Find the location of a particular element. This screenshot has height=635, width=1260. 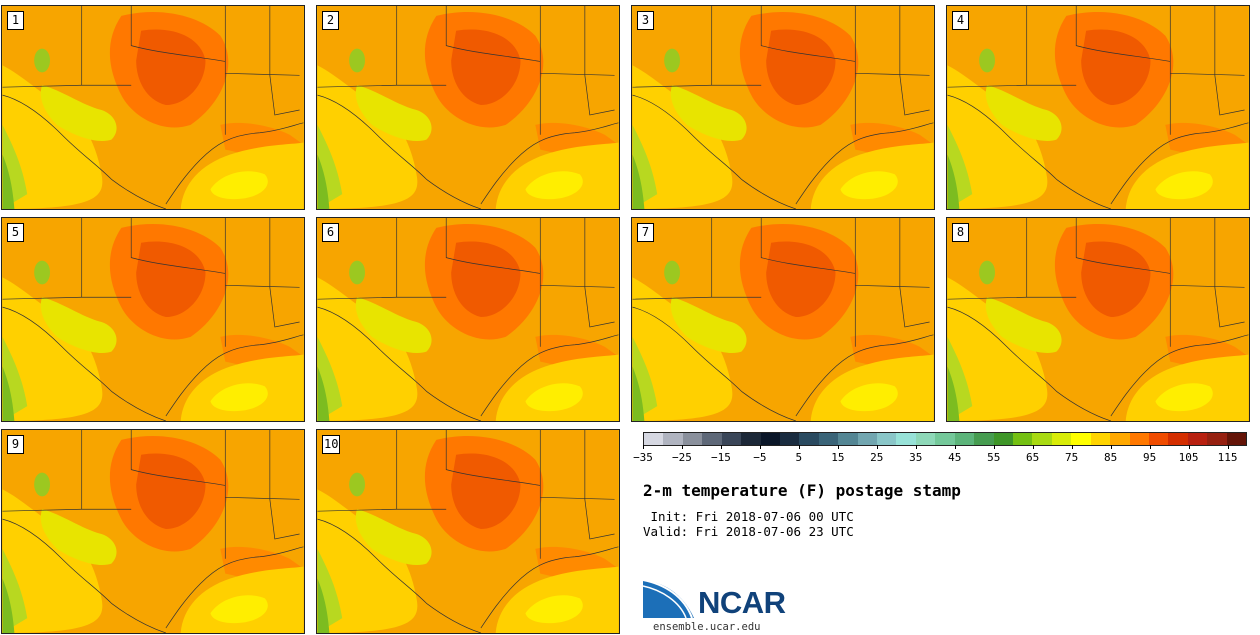

member-panel-8: 8 is located at coordinates (1098, 319).